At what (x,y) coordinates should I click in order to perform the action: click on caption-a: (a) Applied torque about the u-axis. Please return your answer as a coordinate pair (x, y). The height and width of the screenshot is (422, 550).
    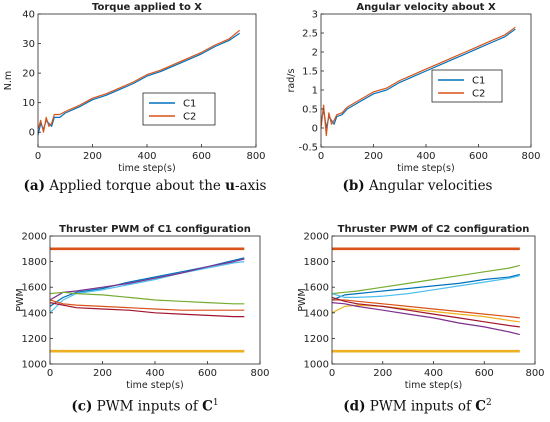
    Looking at the image, I should click on (145, 186).